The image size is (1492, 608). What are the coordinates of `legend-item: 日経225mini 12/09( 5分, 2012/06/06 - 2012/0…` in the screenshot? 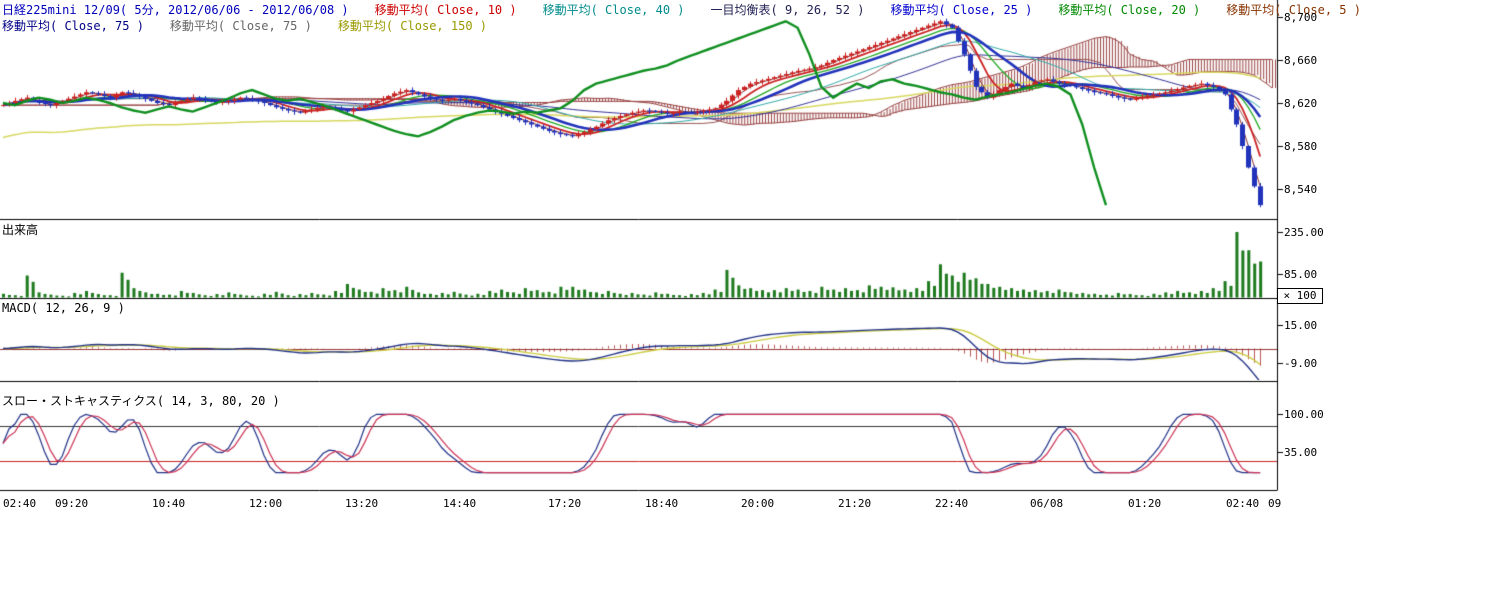 It's located at (175, 10).